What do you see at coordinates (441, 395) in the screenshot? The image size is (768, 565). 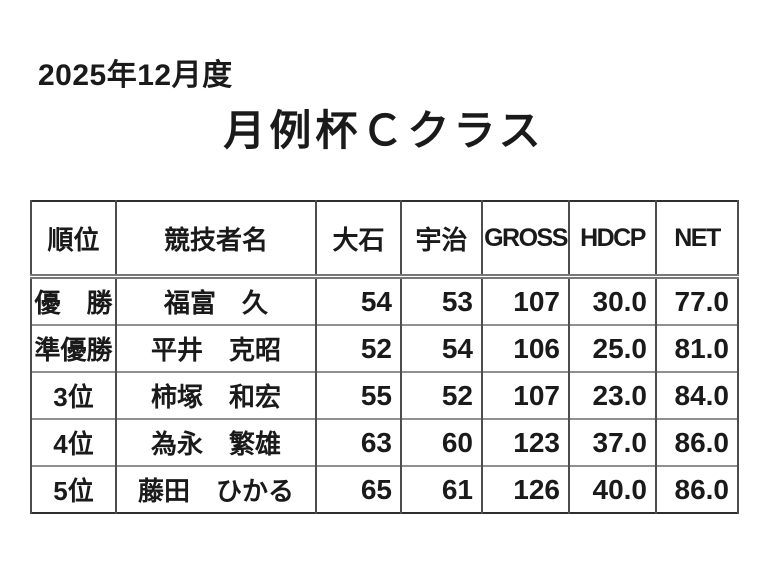 I see `uji-score-cell: 52` at bounding box center [441, 395].